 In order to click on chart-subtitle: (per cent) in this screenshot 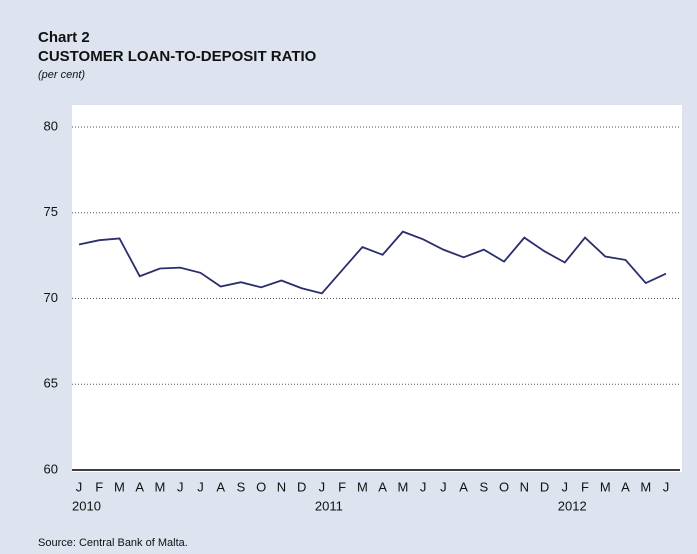, I will do `click(61, 75)`.